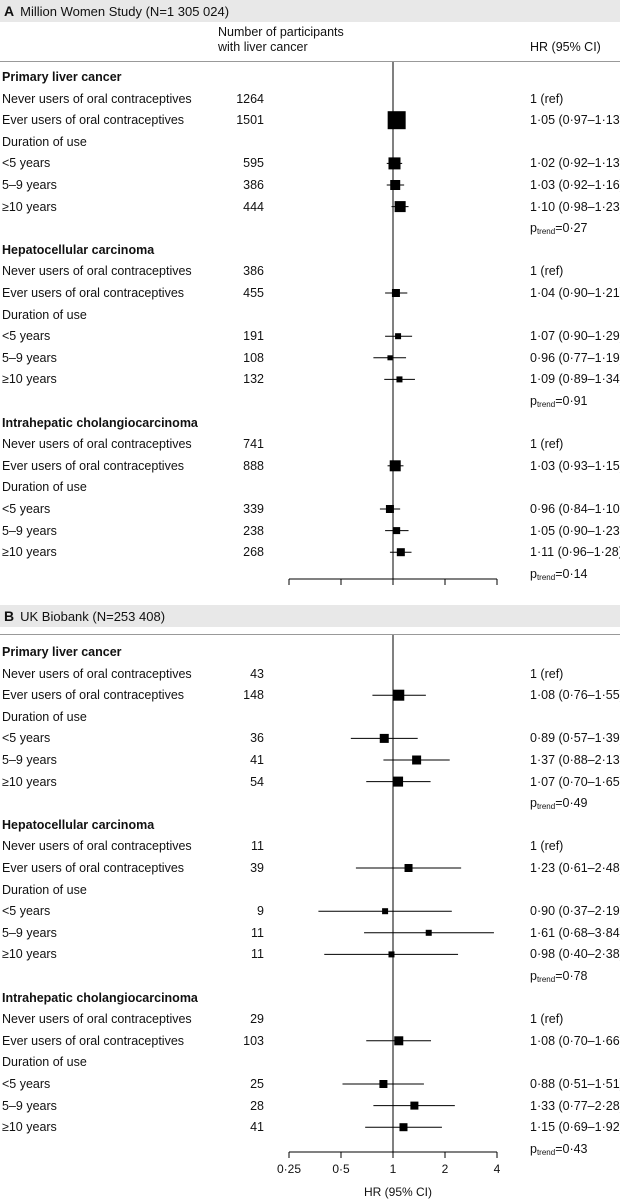  What do you see at coordinates (289, 1169) in the screenshot?
I see `x-tick-label: 0·25` at bounding box center [289, 1169].